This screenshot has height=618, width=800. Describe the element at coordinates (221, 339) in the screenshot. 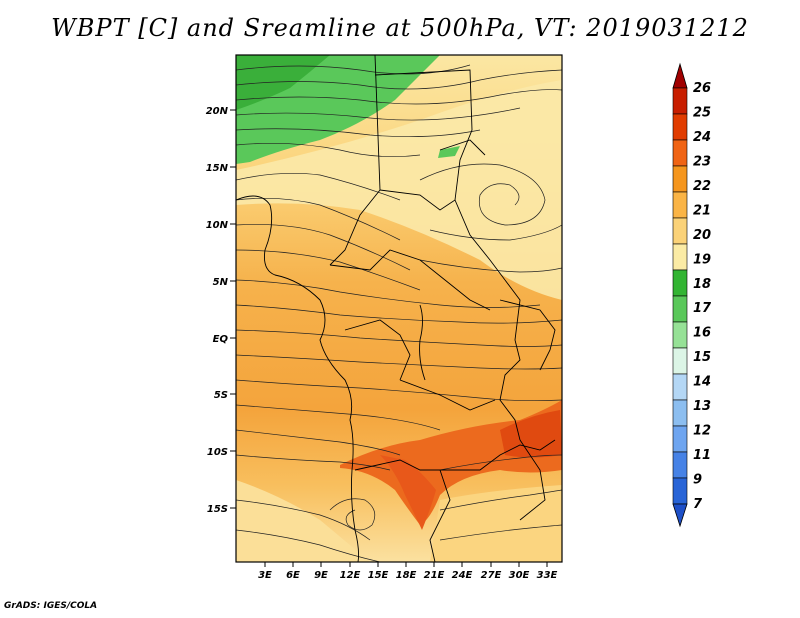

I see `lat-label: EQ` at that location.